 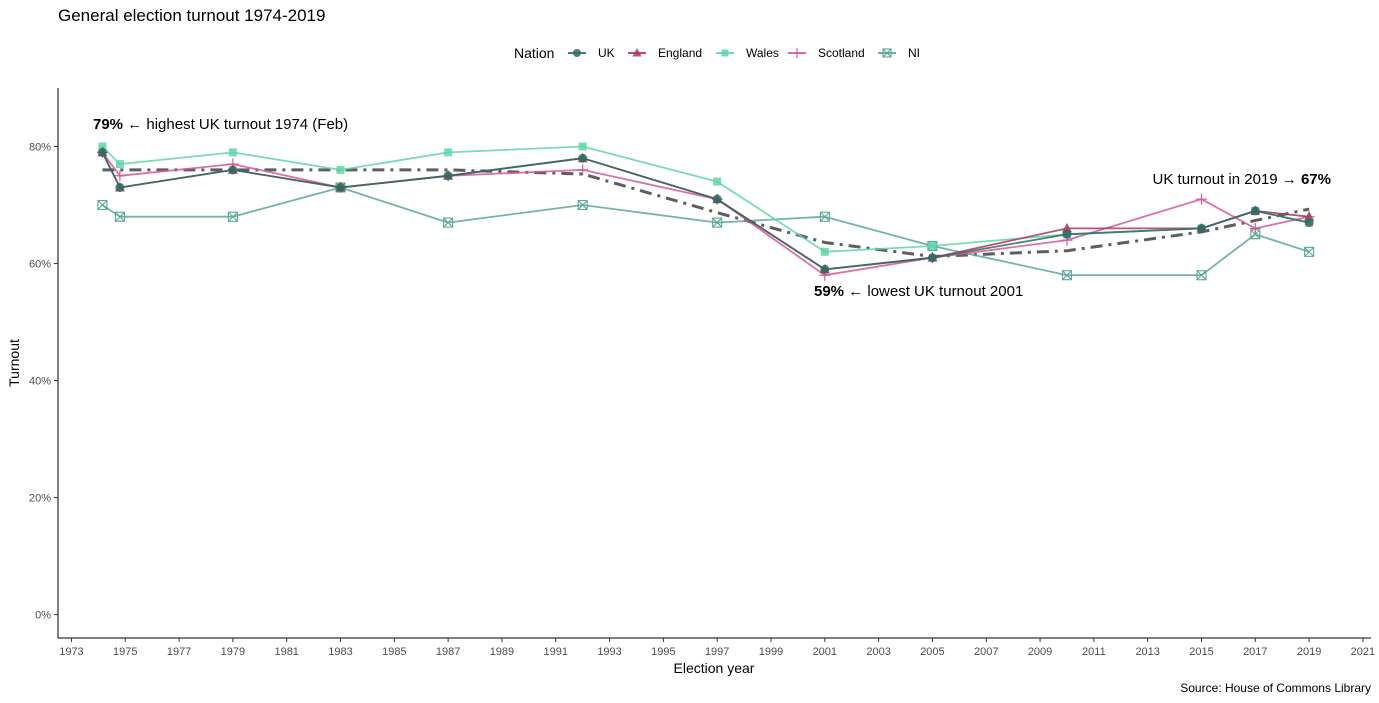 I want to click on legend-label-scotland: Scotland, so click(x=841, y=53).